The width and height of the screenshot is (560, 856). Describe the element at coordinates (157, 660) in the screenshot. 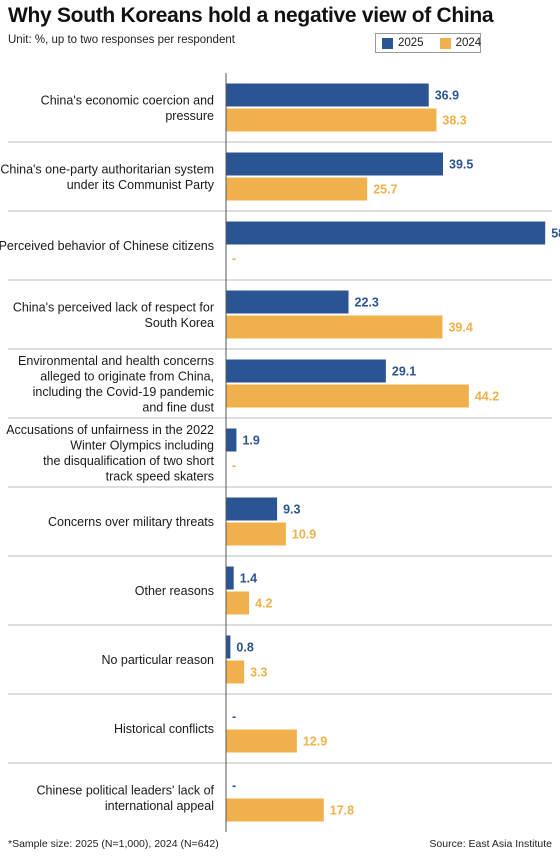

I see `category-label: No particular reason` at that location.